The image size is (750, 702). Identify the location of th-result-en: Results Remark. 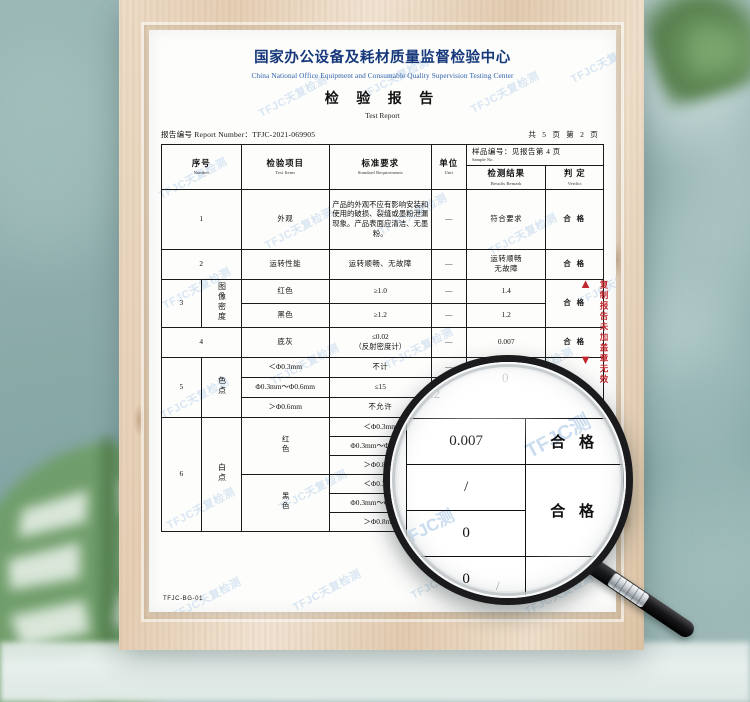
(506, 183).